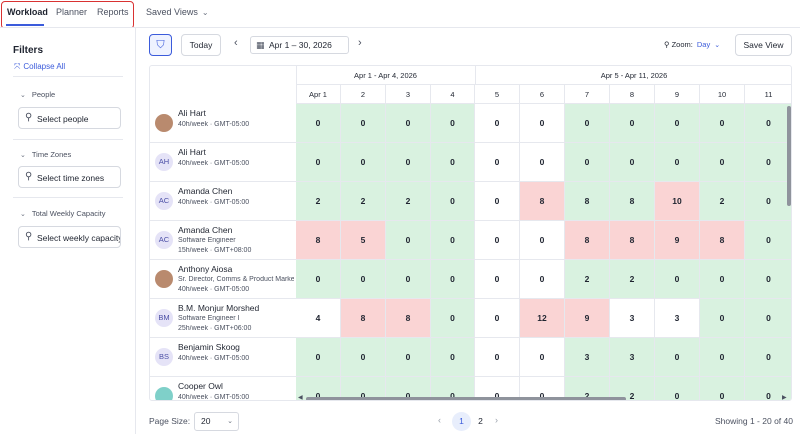 The width and height of the screenshot is (800, 434). I want to click on person-row: AC Amanda Chen 40h/week · GMT-05:00, so click(223, 201).